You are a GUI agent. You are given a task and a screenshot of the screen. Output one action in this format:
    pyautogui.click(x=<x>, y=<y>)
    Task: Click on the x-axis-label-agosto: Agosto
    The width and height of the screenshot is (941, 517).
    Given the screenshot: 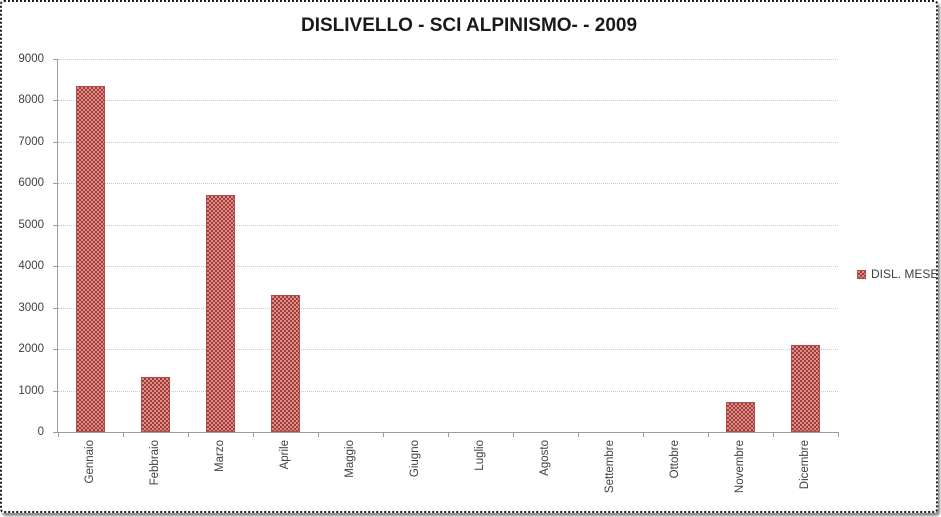 What is the action you would take?
    pyautogui.click(x=544, y=458)
    